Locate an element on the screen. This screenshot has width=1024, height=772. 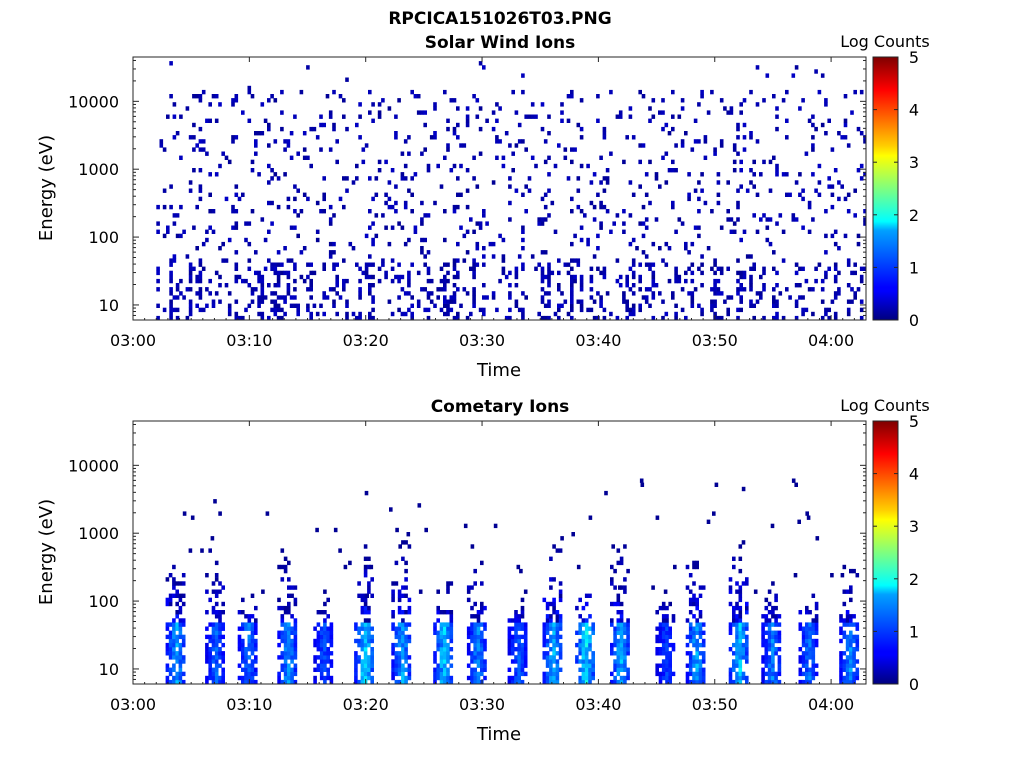
colorbar-tick-label: 0 is located at coordinates (914, 320).